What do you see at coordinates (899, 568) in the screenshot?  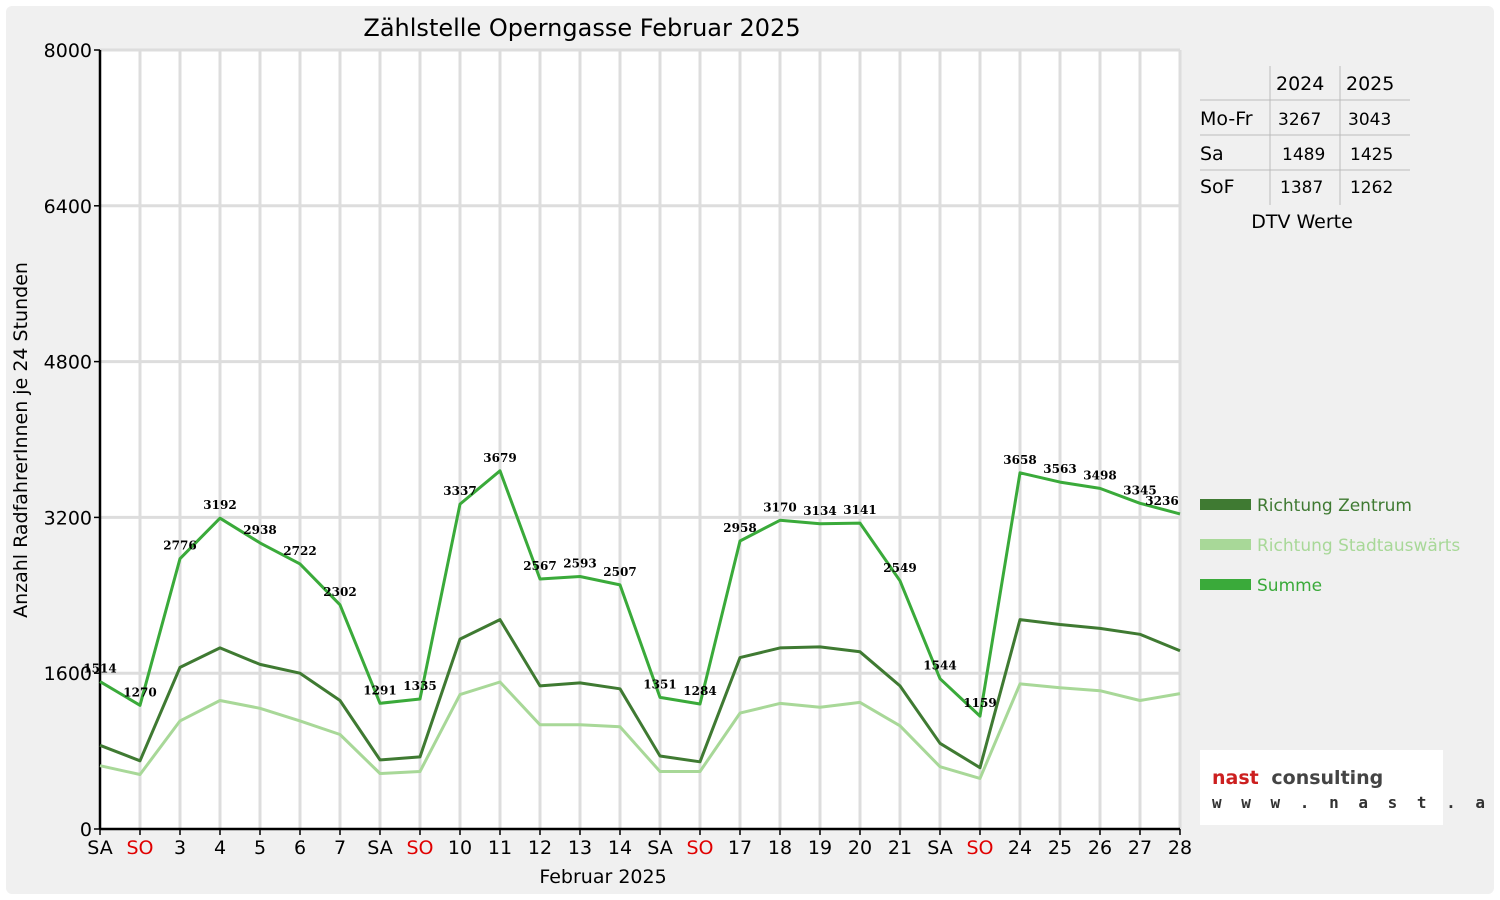 I see `data-label: 2549` at bounding box center [899, 568].